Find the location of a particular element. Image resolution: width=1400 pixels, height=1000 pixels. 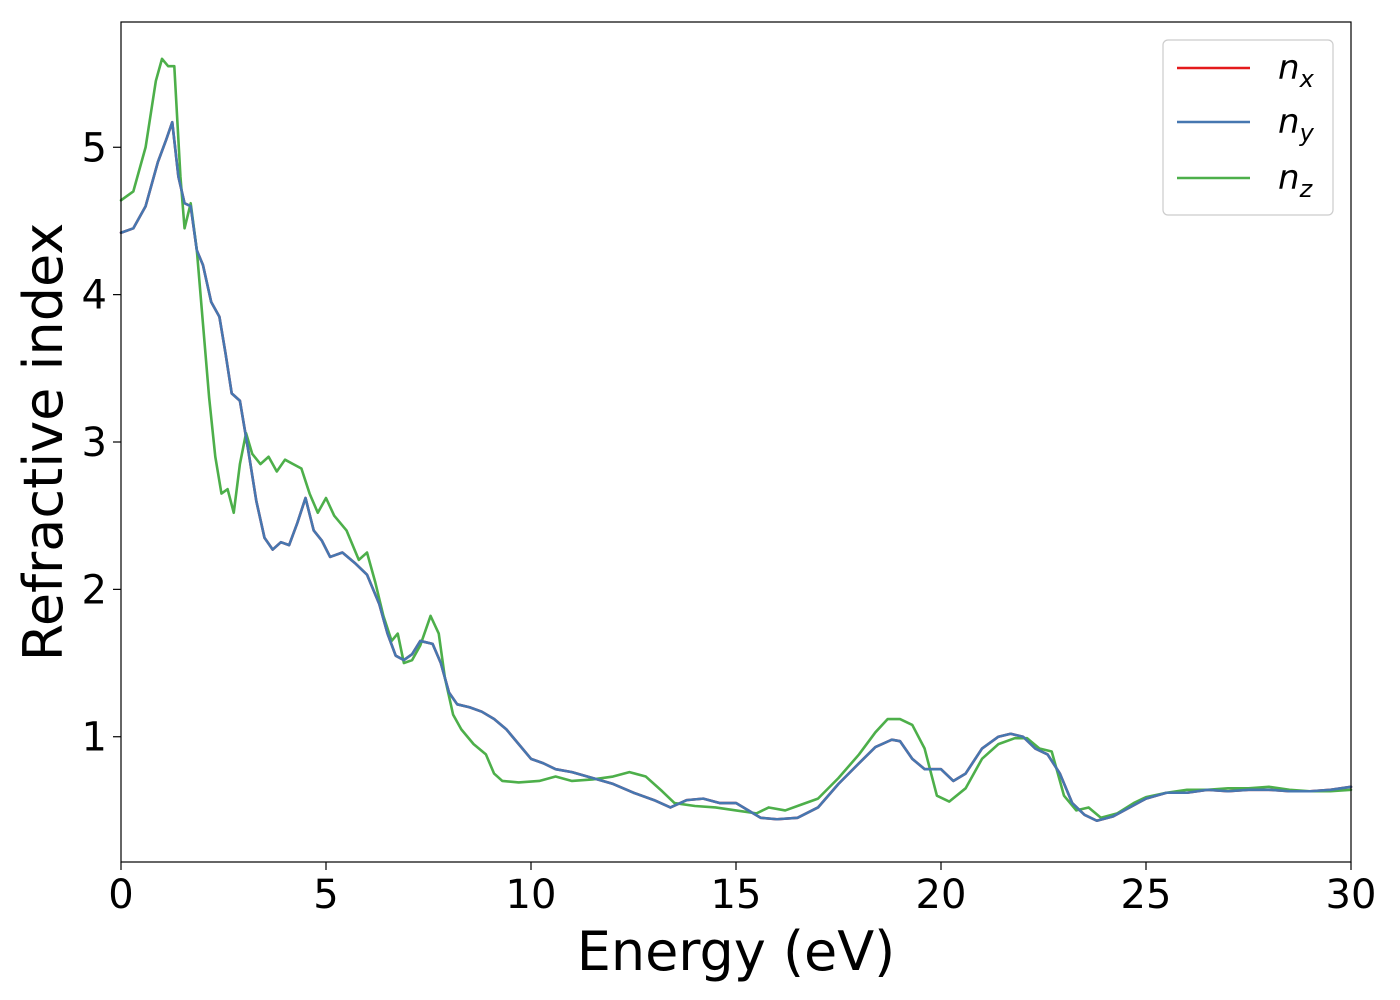

x-axis-ticks: 0 5 10 15 20 25 30 is located at coordinates (742, 890).